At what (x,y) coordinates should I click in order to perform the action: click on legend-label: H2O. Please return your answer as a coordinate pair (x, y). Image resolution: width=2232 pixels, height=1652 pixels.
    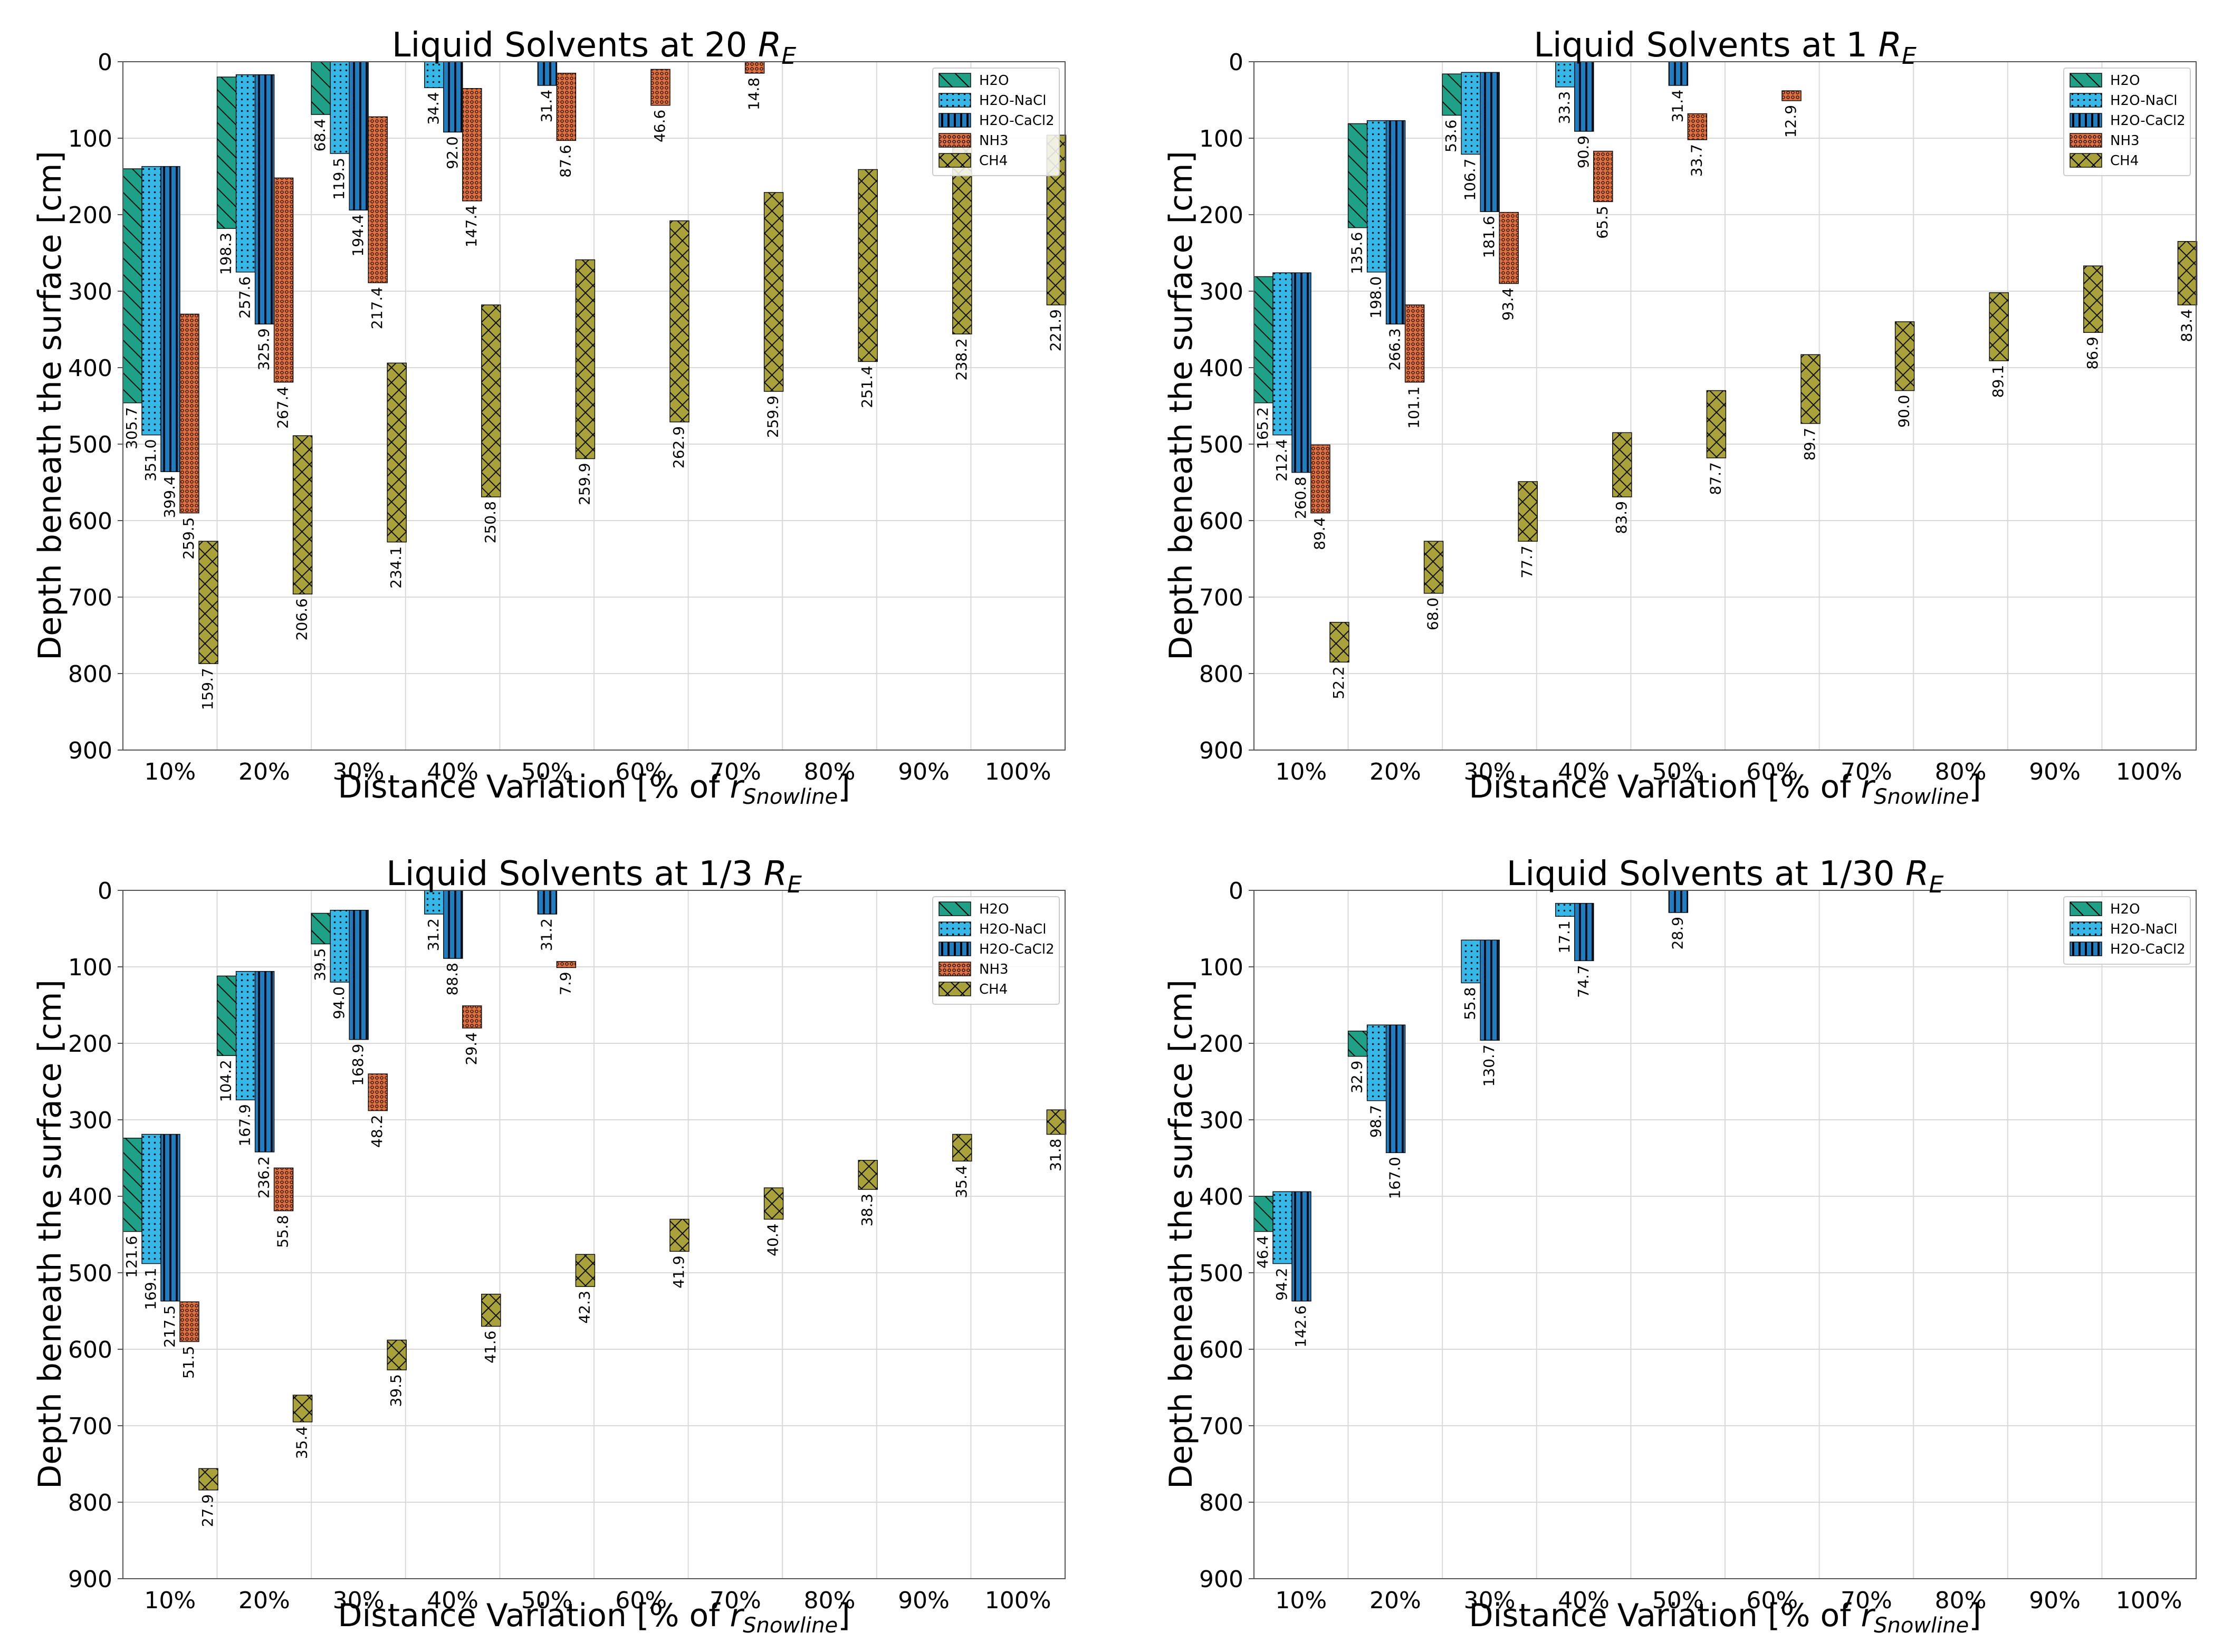
    Looking at the image, I should click on (994, 81).